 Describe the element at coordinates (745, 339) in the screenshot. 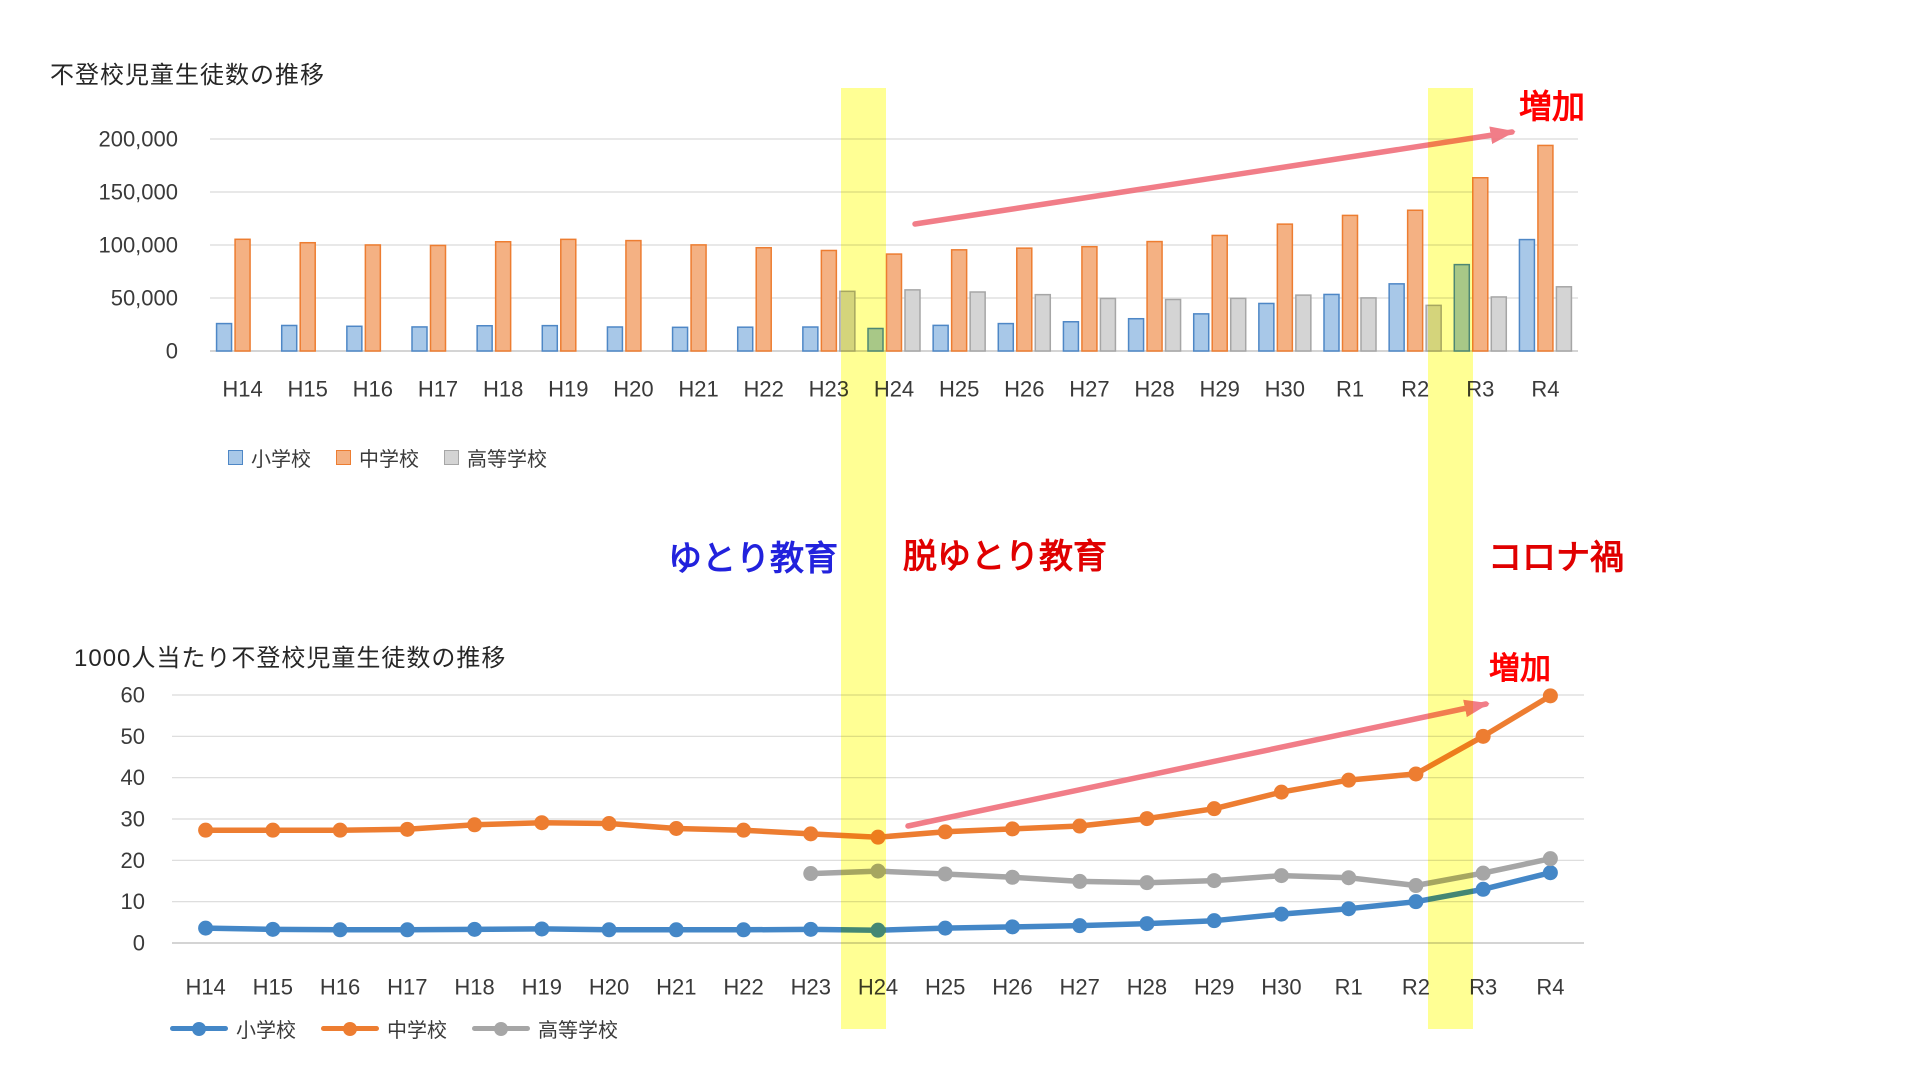

I see `bar-elementary-H22` at that location.